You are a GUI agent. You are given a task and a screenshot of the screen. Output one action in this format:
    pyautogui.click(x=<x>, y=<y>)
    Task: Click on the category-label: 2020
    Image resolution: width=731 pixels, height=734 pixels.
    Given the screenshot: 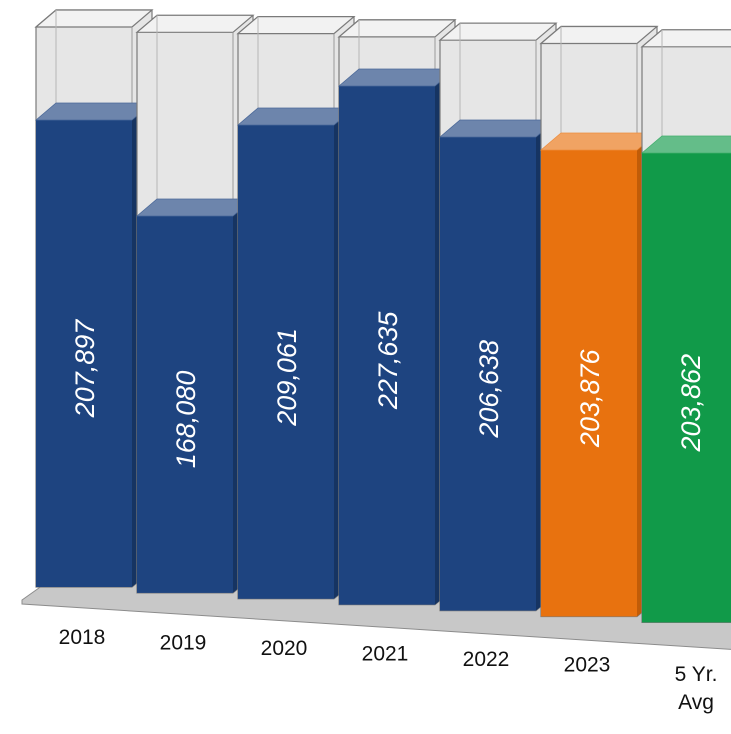 What is the action you would take?
    pyautogui.click(x=284, y=648)
    